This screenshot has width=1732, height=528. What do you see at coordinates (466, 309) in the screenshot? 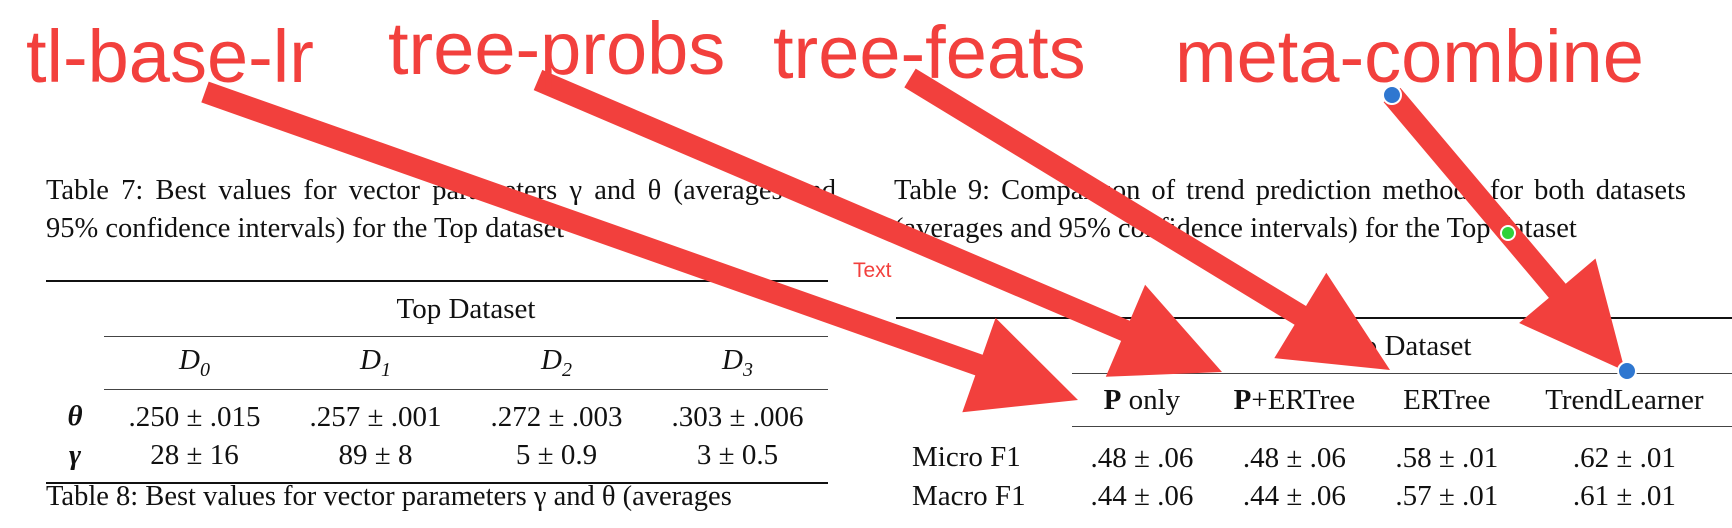
I see `table7-group-header: Top Dataset` at bounding box center [466, 309].